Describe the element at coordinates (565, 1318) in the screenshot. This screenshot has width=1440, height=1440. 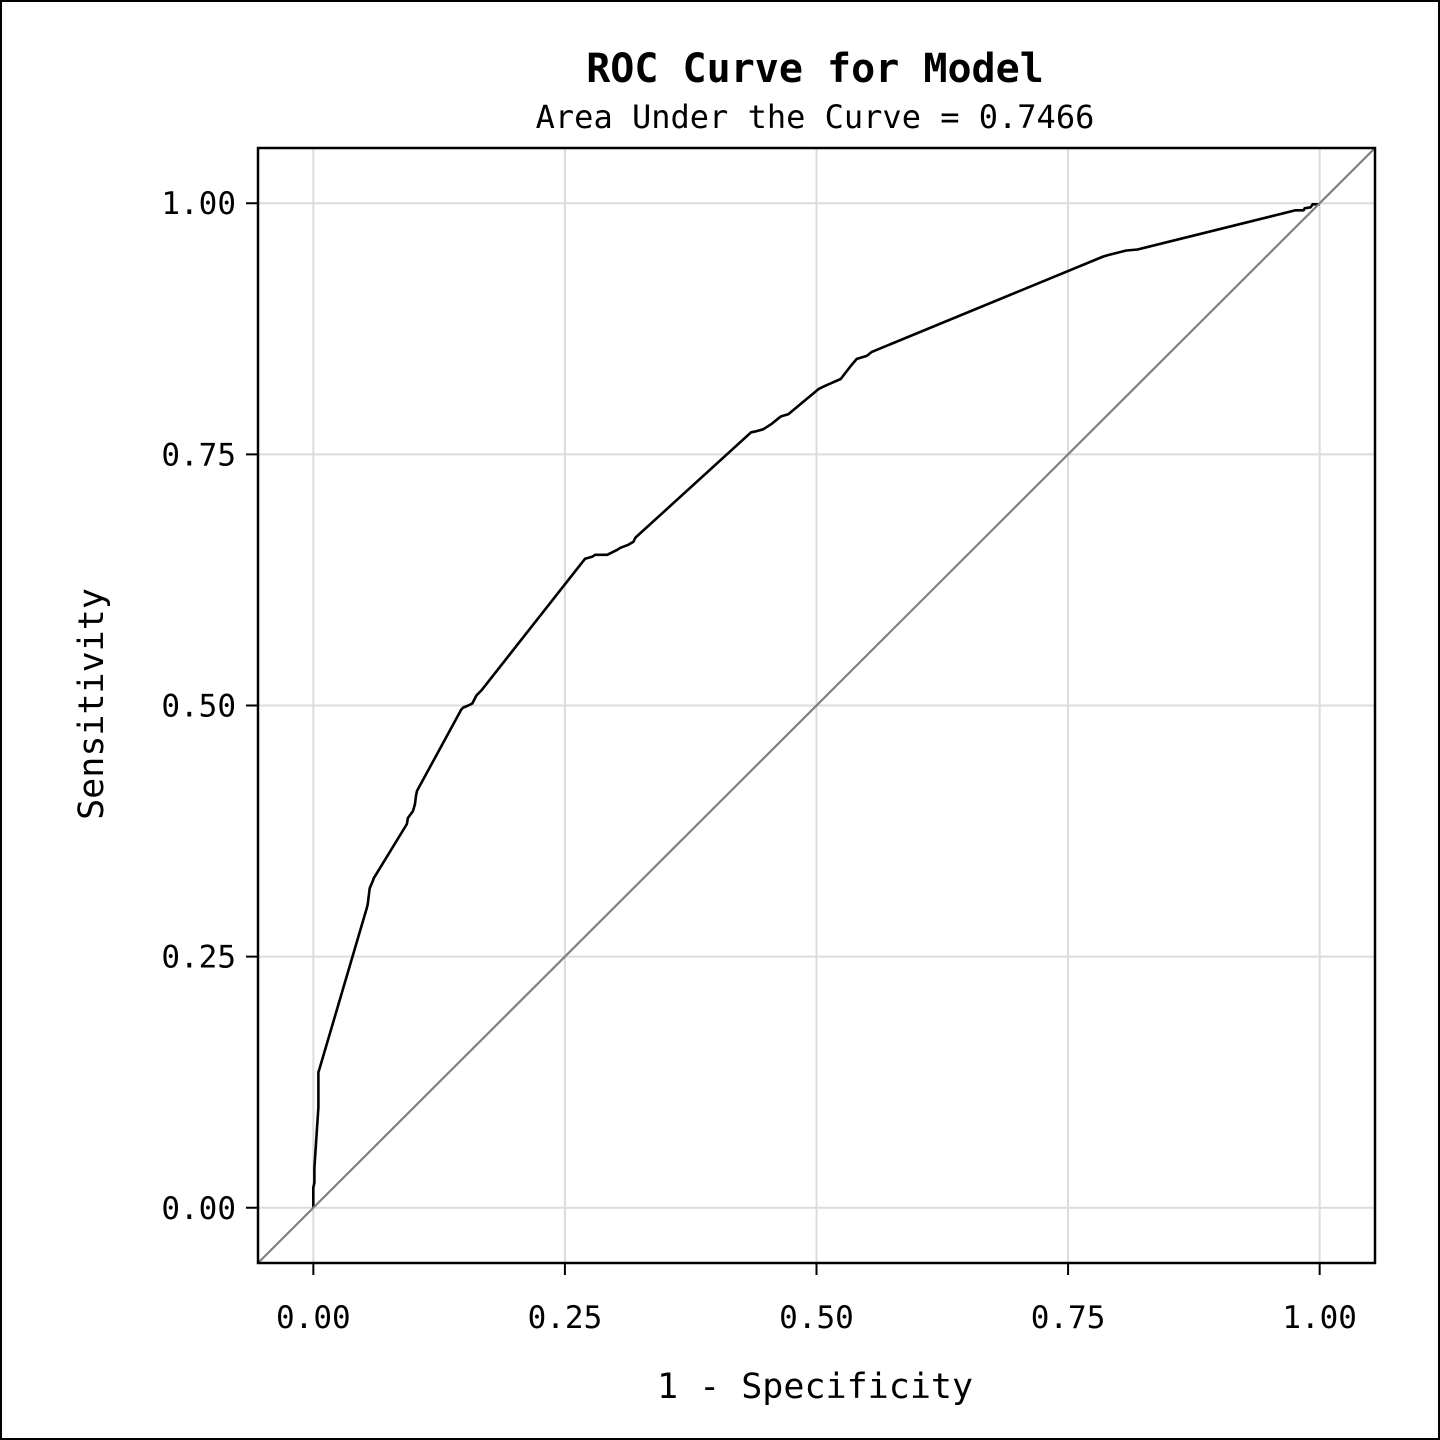
I see `x-tick-label: 0.25` at that location.